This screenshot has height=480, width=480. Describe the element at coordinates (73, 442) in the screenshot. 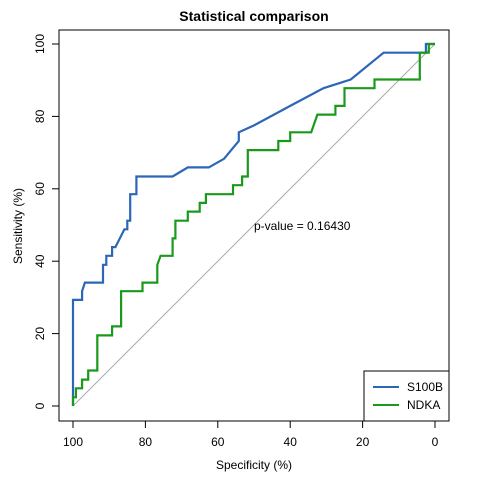

I see `x-tick-label: 100` at that location.